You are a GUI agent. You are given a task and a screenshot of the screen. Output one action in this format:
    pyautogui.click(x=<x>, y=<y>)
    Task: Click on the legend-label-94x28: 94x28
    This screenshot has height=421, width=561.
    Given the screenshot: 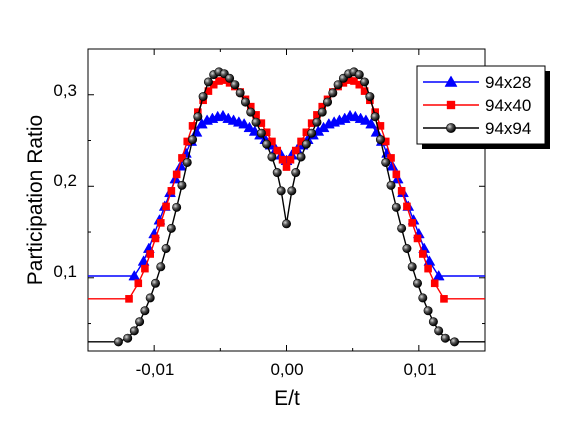 What is the action you would take?
    pyautogui.click(x=508, y=82)
    